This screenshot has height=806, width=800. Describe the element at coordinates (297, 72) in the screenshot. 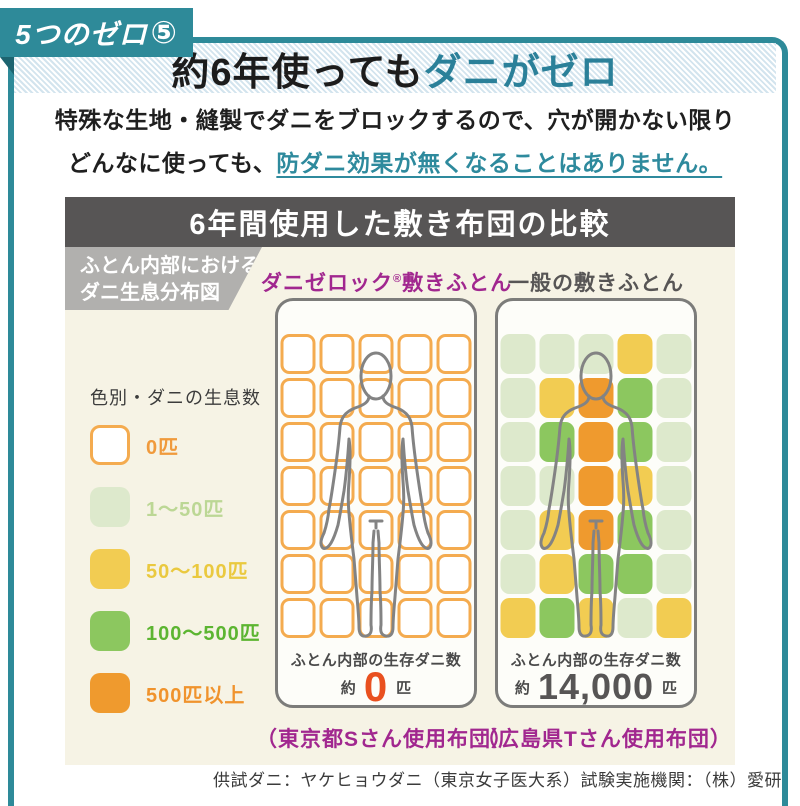

I see `page-title-black: 約6年使っても` at that location.